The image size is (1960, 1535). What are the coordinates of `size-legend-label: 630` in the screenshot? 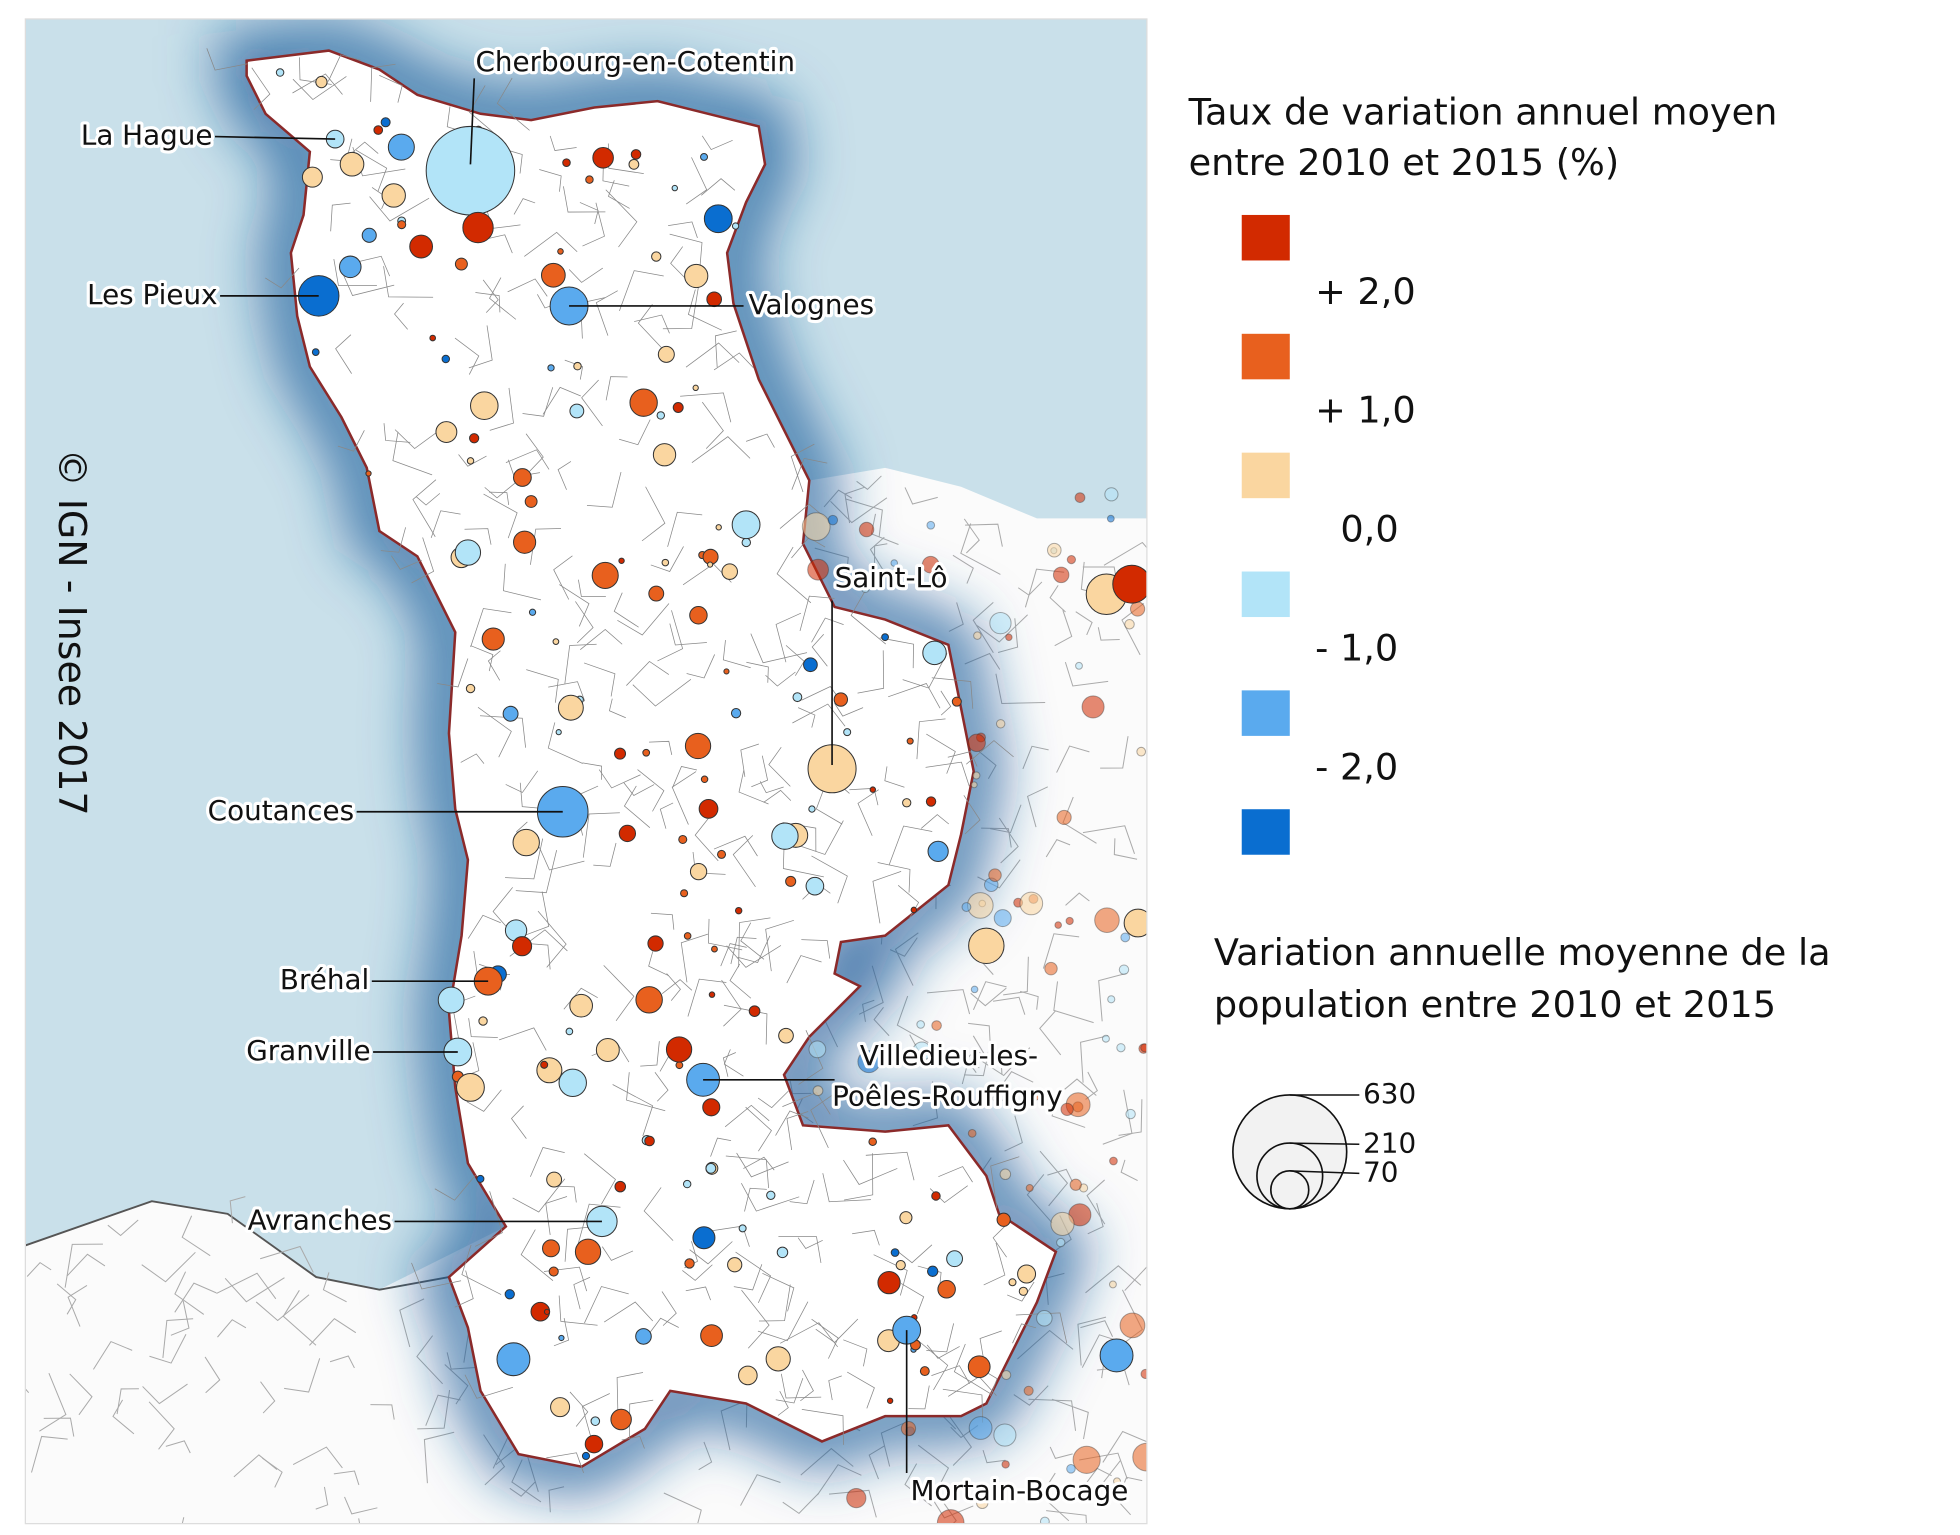 It's located at (1389, 1093).